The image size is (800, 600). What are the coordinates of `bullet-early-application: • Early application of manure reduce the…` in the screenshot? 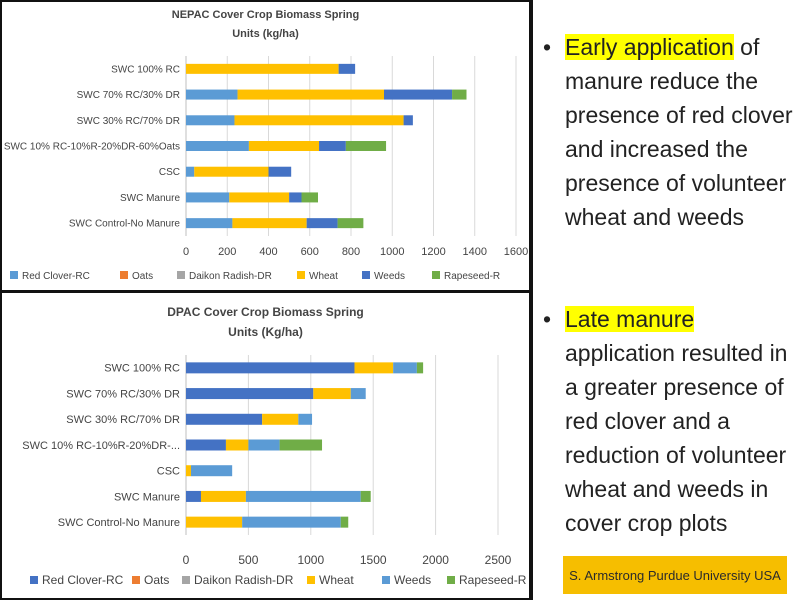 It's located at (670, 132).